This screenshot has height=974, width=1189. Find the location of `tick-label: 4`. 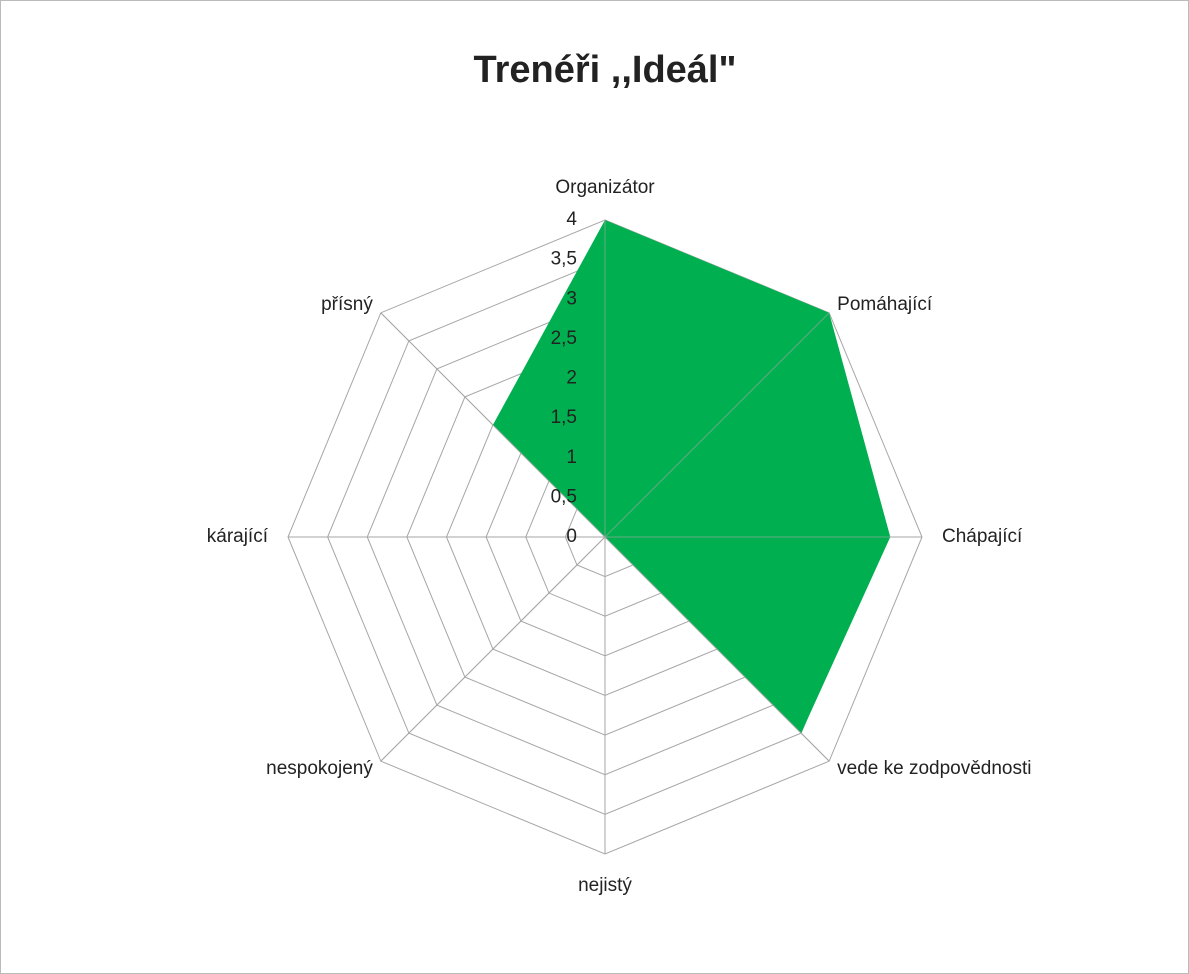

tick-label: 4 is located at coordinates (571, 219).